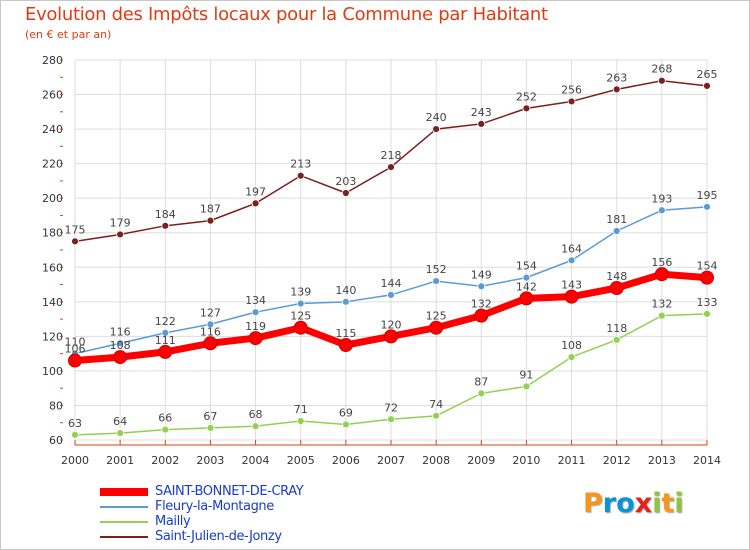 This screenshot has height=550, width=750. Describe the element at coordinates (345, 290) in the screenshot. I see `data-label: 140` at that location.